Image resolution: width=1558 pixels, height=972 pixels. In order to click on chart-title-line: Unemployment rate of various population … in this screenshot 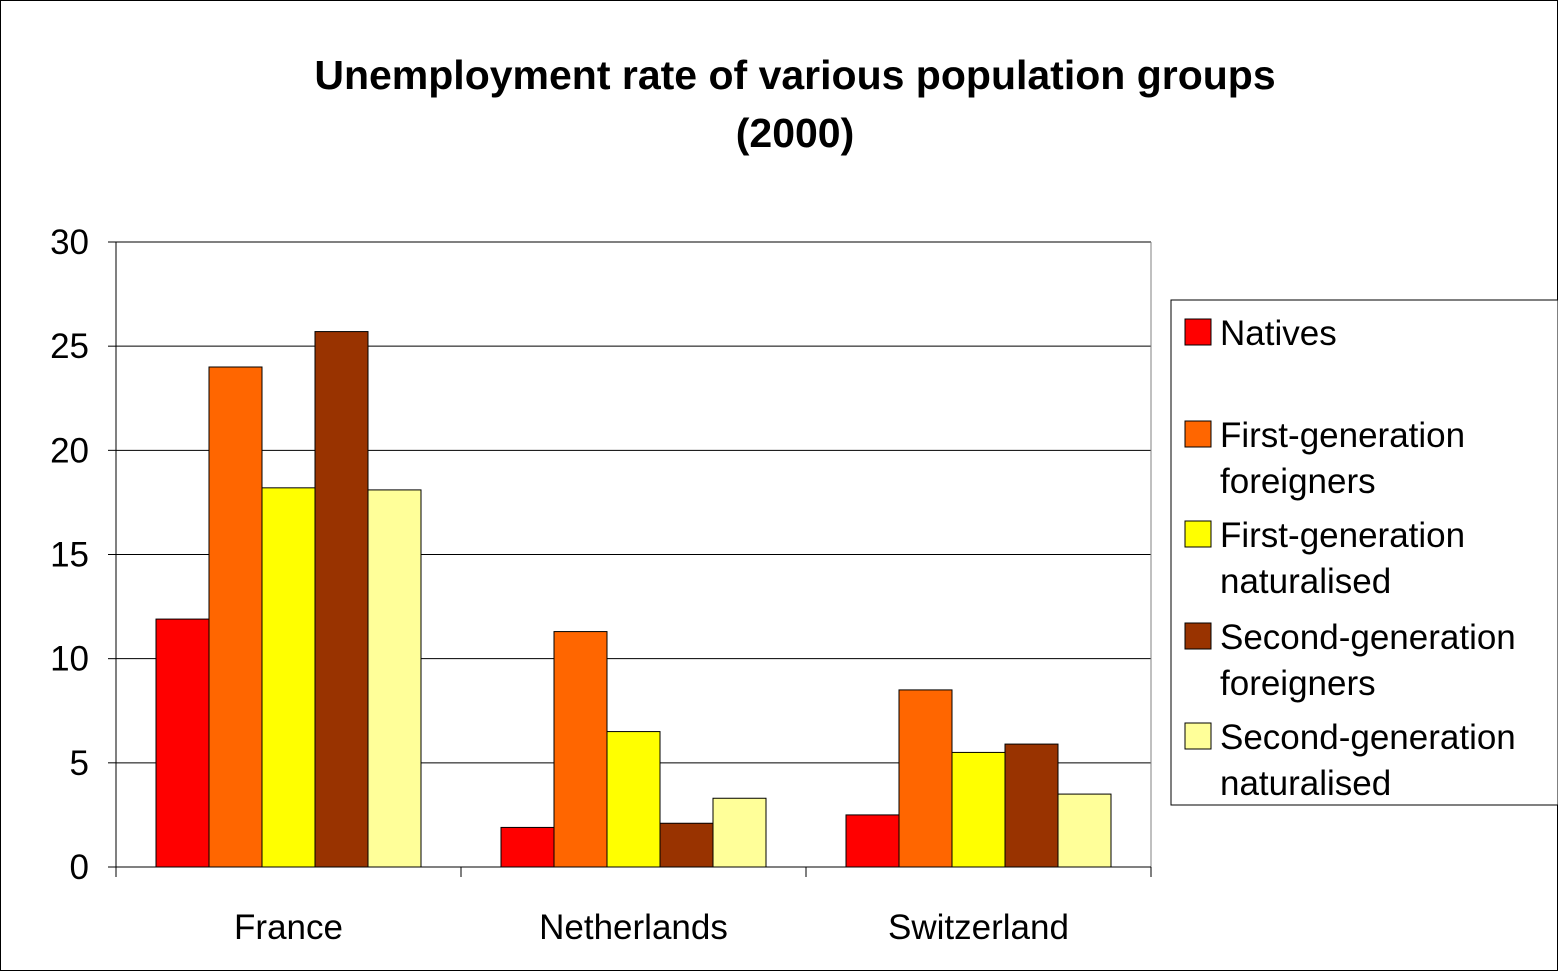, I will do `click(794, 75)`.